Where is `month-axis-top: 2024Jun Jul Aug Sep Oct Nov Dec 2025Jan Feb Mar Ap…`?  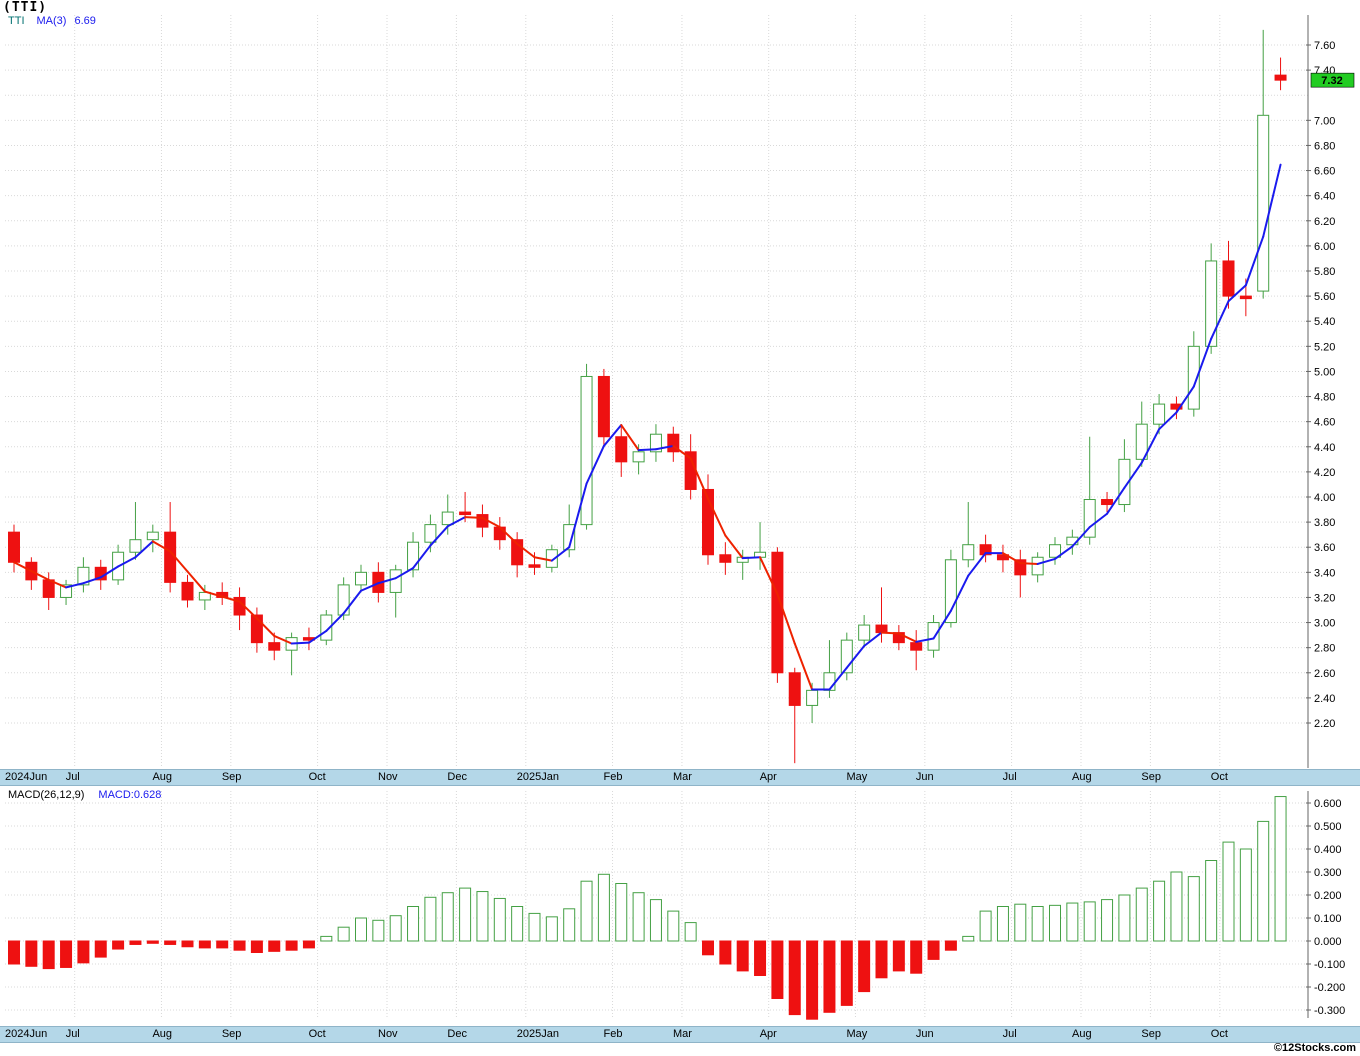
month-axis-top: 2024Jun Jul Aug Sep Oct Nov Dec 2025Jan Feb Mar Ap… is located at coordinates (680, 777).